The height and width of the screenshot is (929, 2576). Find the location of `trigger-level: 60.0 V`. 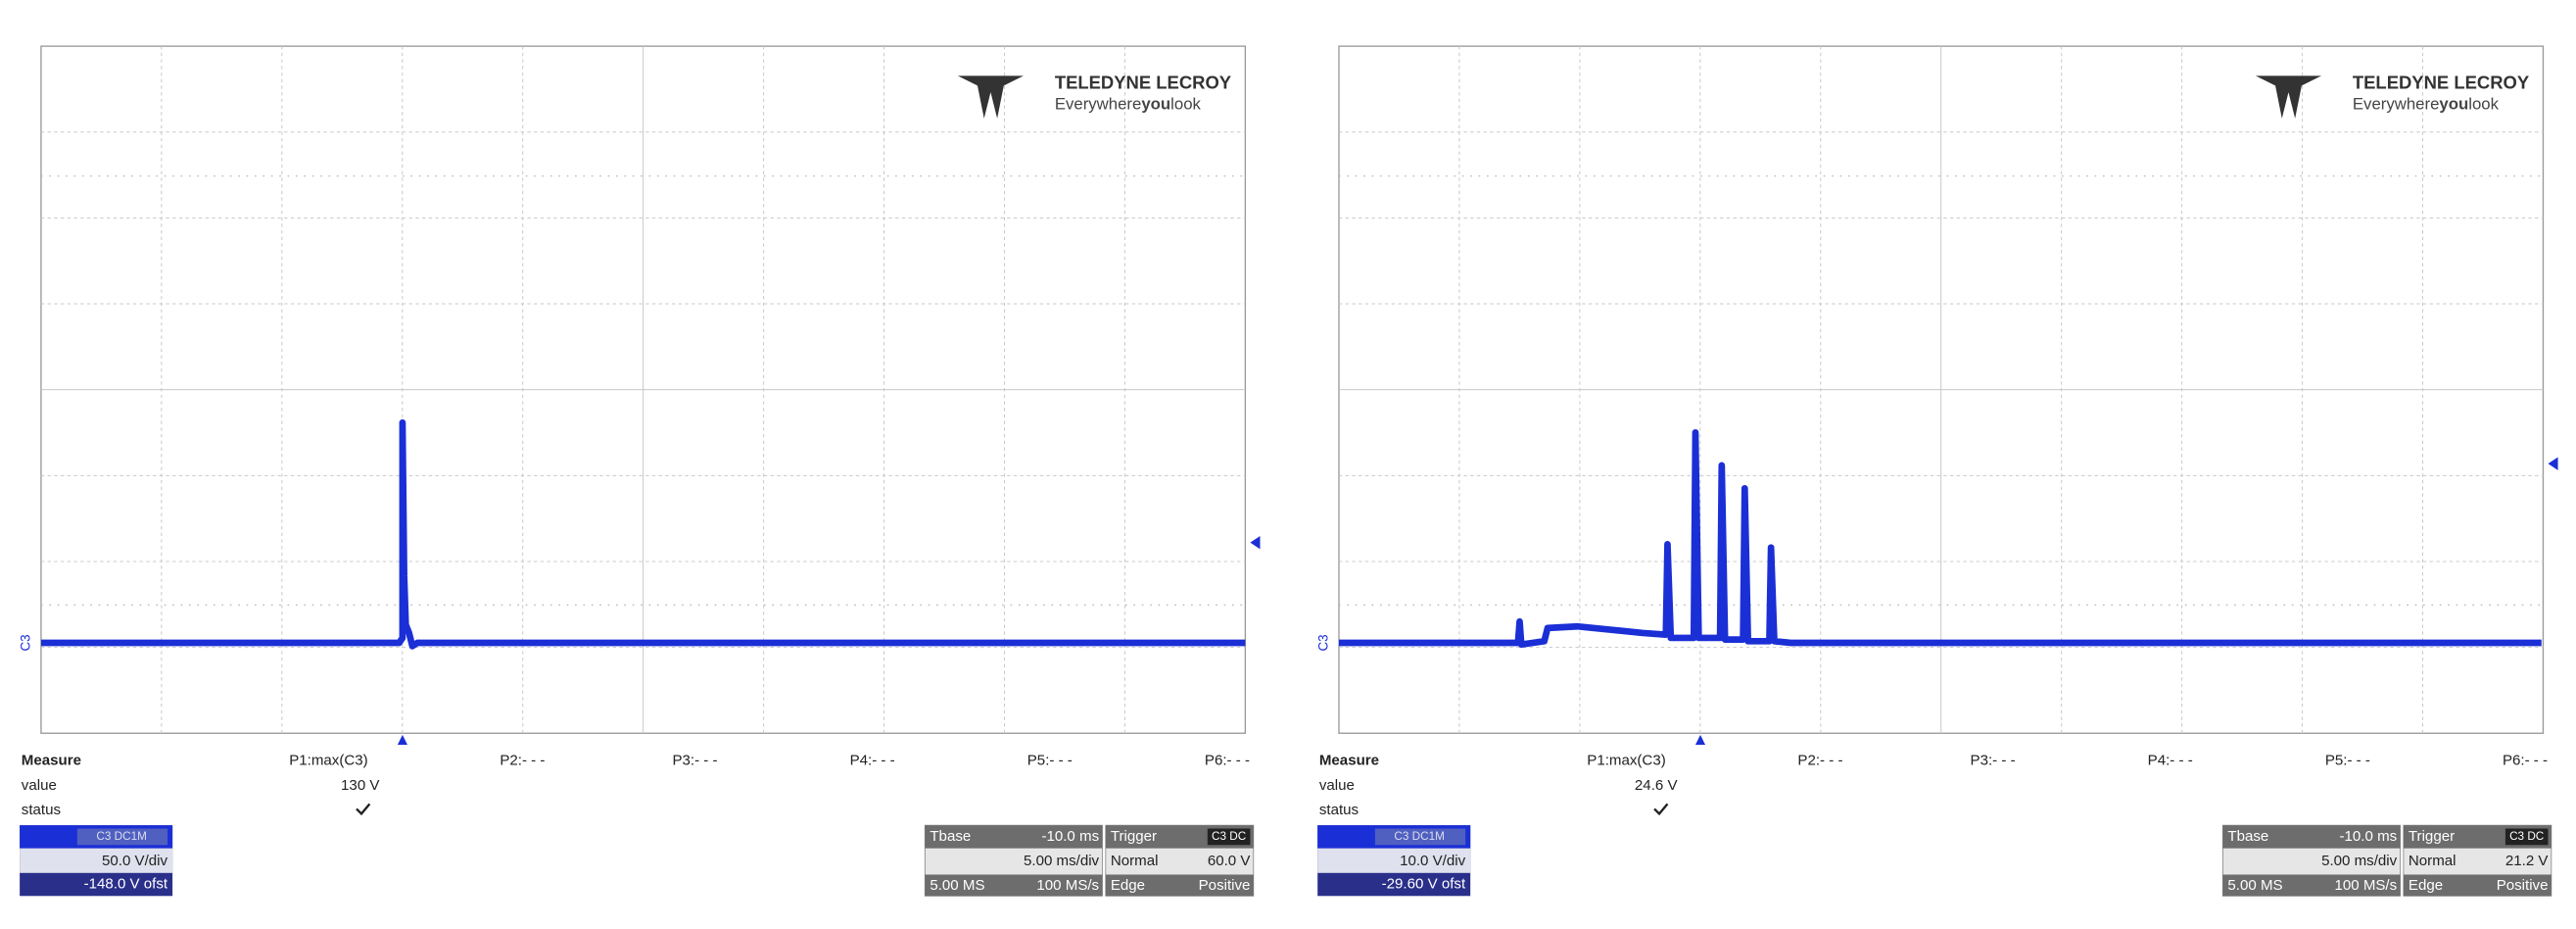

trigger-level: 60.0 V is located at coordinates (1230, 861).